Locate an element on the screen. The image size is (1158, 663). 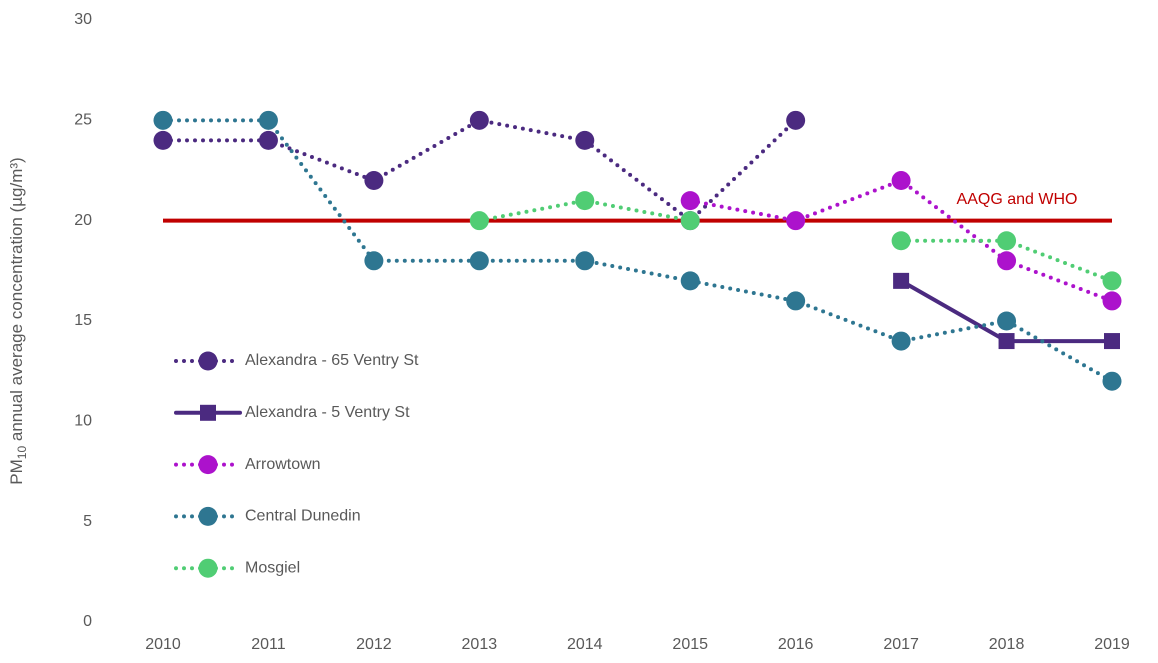
x-tick-label: 2014 is located at coordinates (585, 644).